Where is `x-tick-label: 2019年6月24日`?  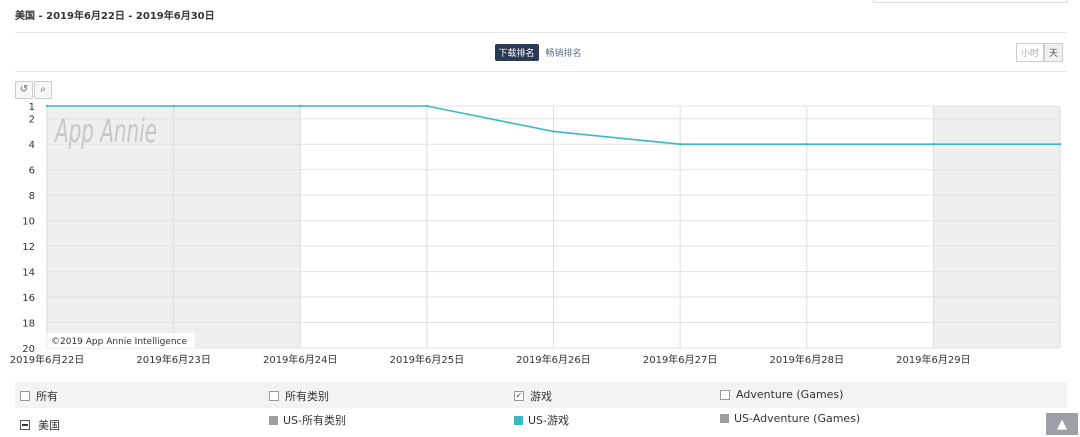
x-tick-label: 2019年6月24日 is located at coordinates (300, 359).